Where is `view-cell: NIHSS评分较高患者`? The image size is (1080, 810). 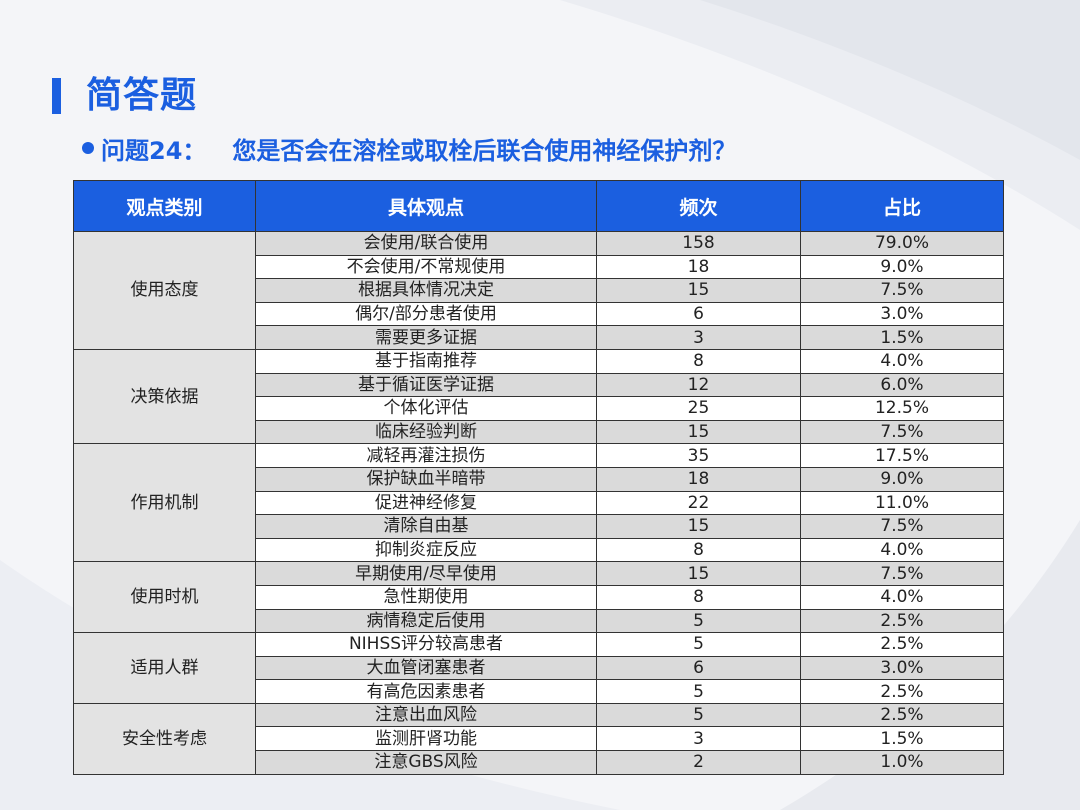
view-cell: NIHSS评分较高患者 is located at coordinates (426, 644).